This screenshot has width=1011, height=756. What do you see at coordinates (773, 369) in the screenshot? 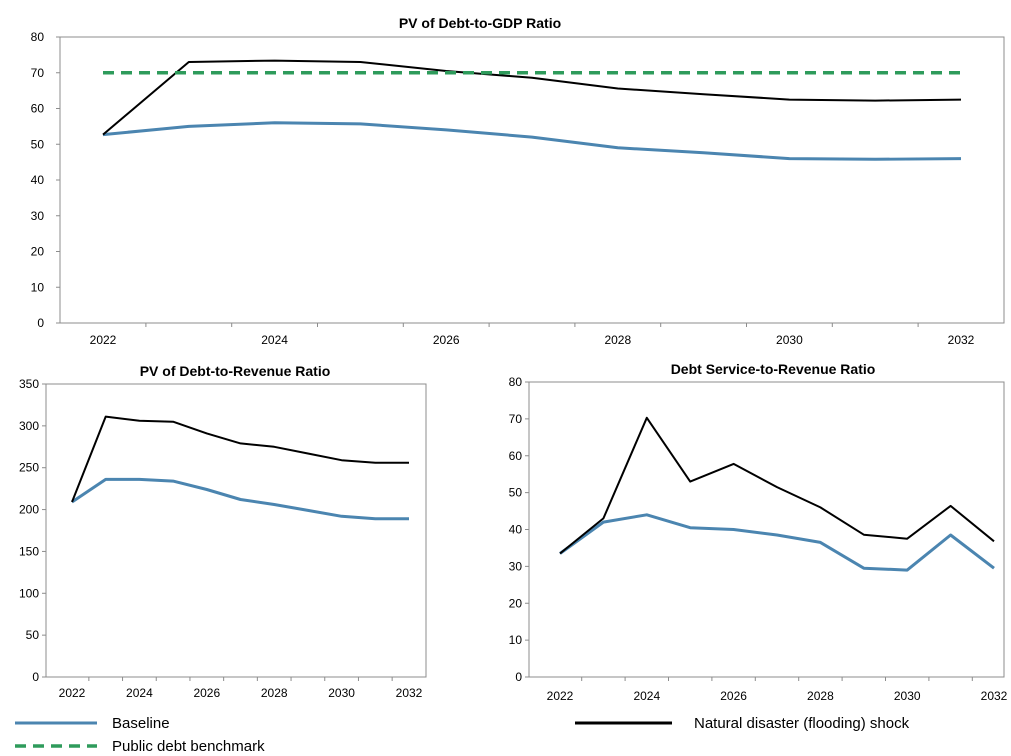
I see `chart-title: Debt Service-to-Revenue Ratio` at bounding box center [773, 369].